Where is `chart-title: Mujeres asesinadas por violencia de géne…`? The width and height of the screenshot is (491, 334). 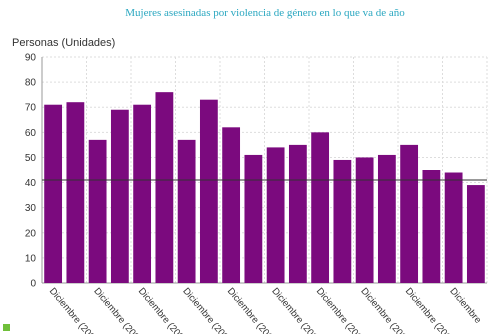 chart-title: Mujeres asesinadas por violencia de géne… is located at coordinates (265, 13).